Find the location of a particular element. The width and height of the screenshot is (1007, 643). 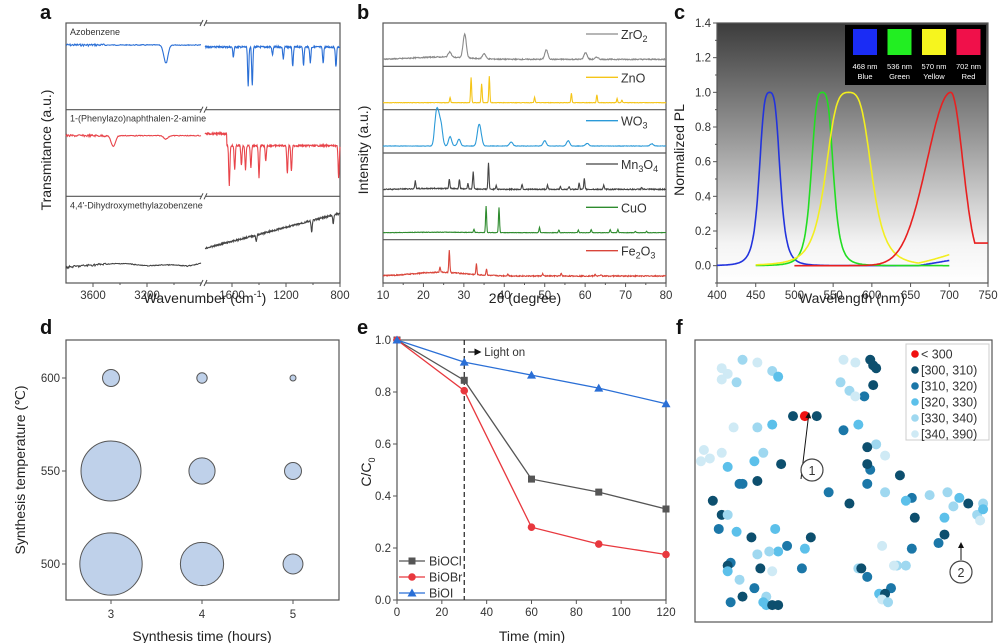

panel-a-x-axis-title: Wavenumber (cm-1) is located at coordinates (205, 297).